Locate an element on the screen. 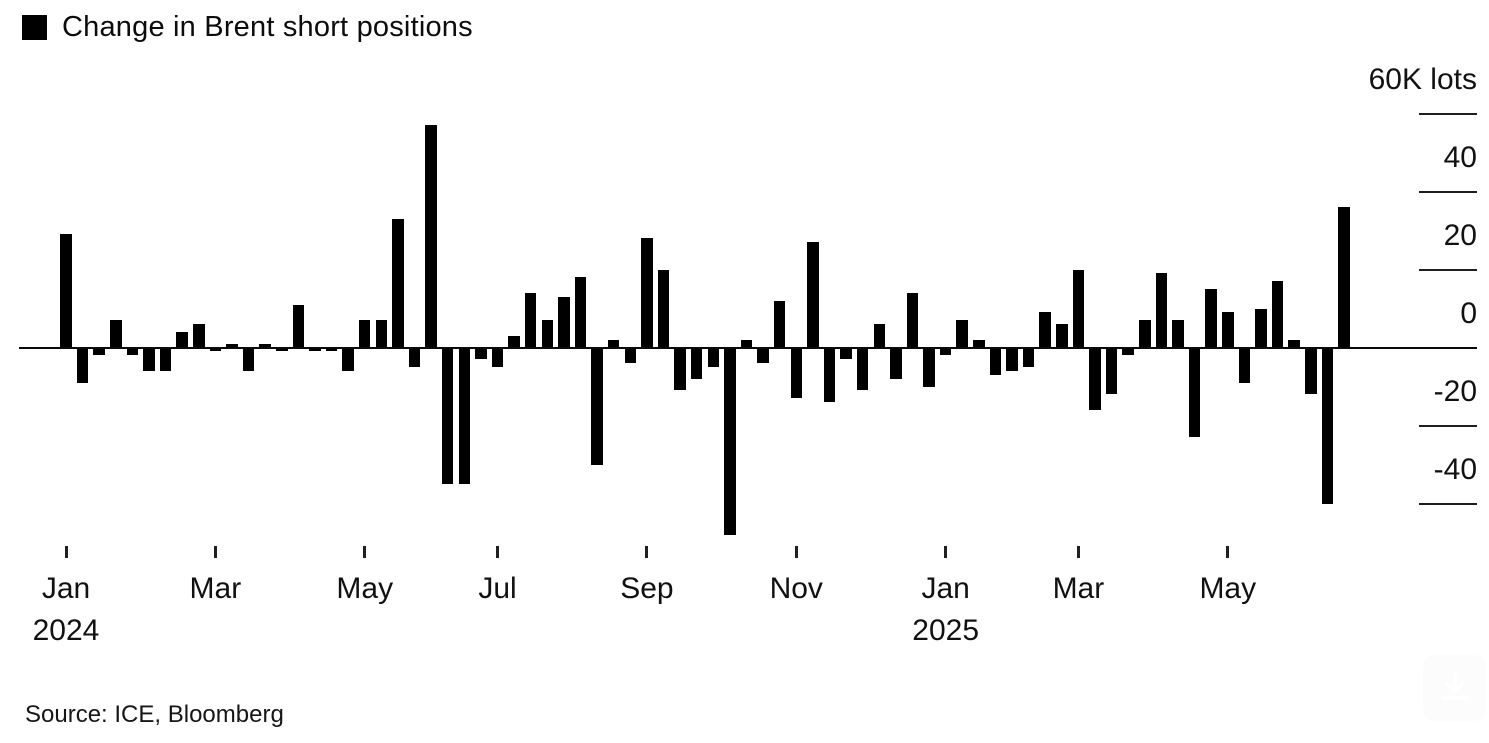  legend-swatch-icon is located at coordinates (34, 27).